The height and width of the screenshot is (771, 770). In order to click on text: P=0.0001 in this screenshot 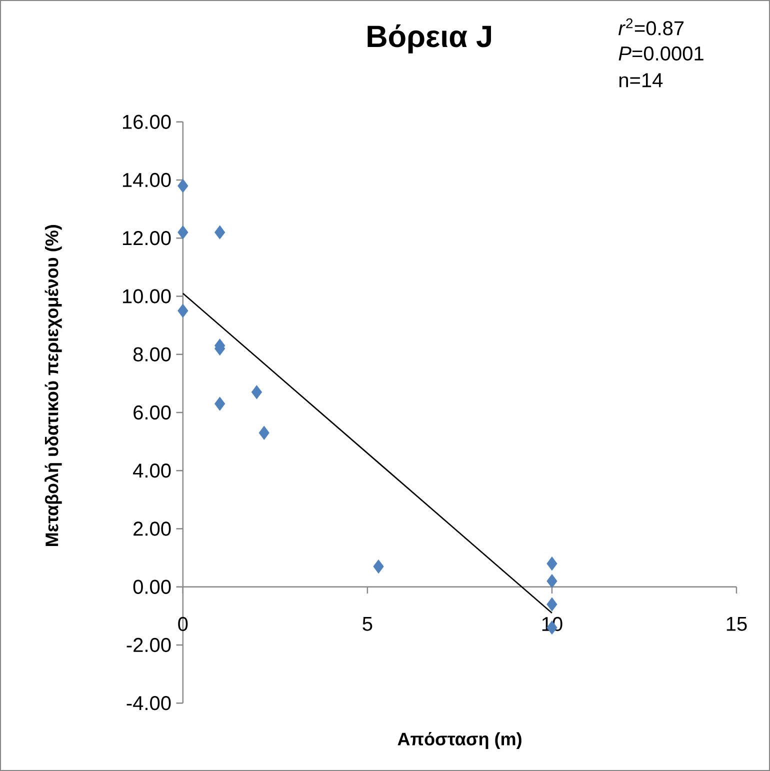, I will do `click(661, 53)`.